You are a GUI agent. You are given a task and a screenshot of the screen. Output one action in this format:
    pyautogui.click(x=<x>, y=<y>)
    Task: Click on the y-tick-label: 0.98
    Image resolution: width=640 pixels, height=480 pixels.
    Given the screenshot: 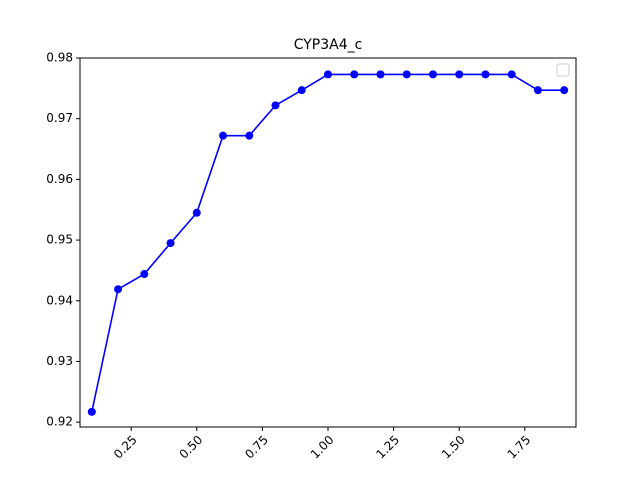 What is the action you would take?
    pyautogui.click(x=59, y=58)
    